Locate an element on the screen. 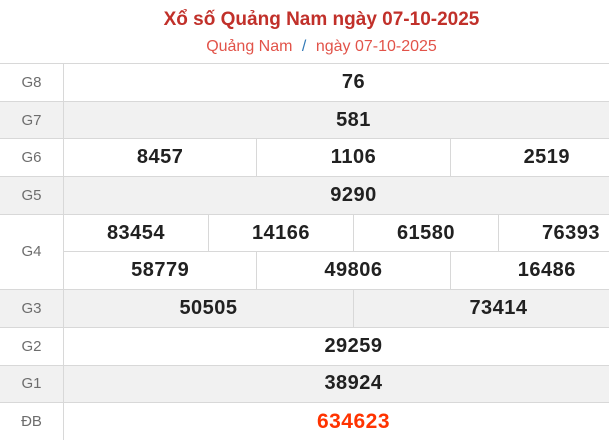 Image resolution: width=609 pixels, height=440 pixels. prize-number: 634623 is located at coordinates (353, 421).